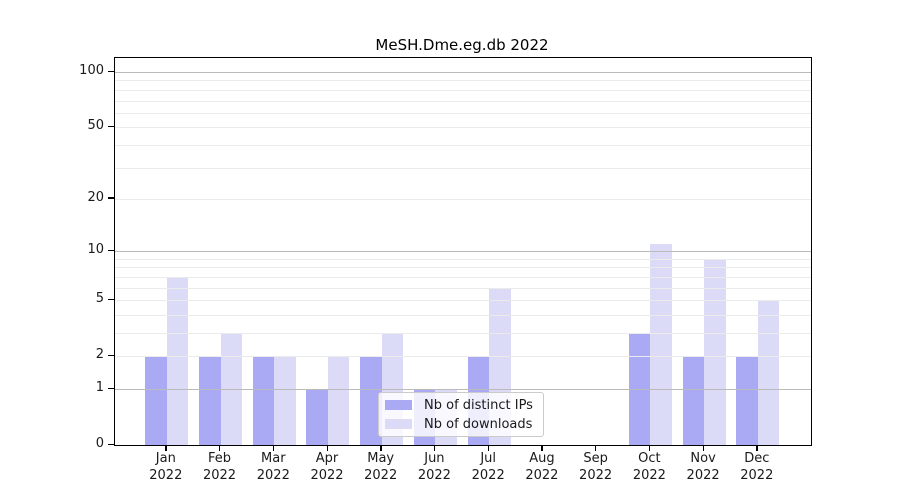 The image size is (900, 500). What do you see at coordinates (768, 372) in the screenshot?
I see `bar-nb-of-downloads-dec-2022` at bounding box center [768, 372].